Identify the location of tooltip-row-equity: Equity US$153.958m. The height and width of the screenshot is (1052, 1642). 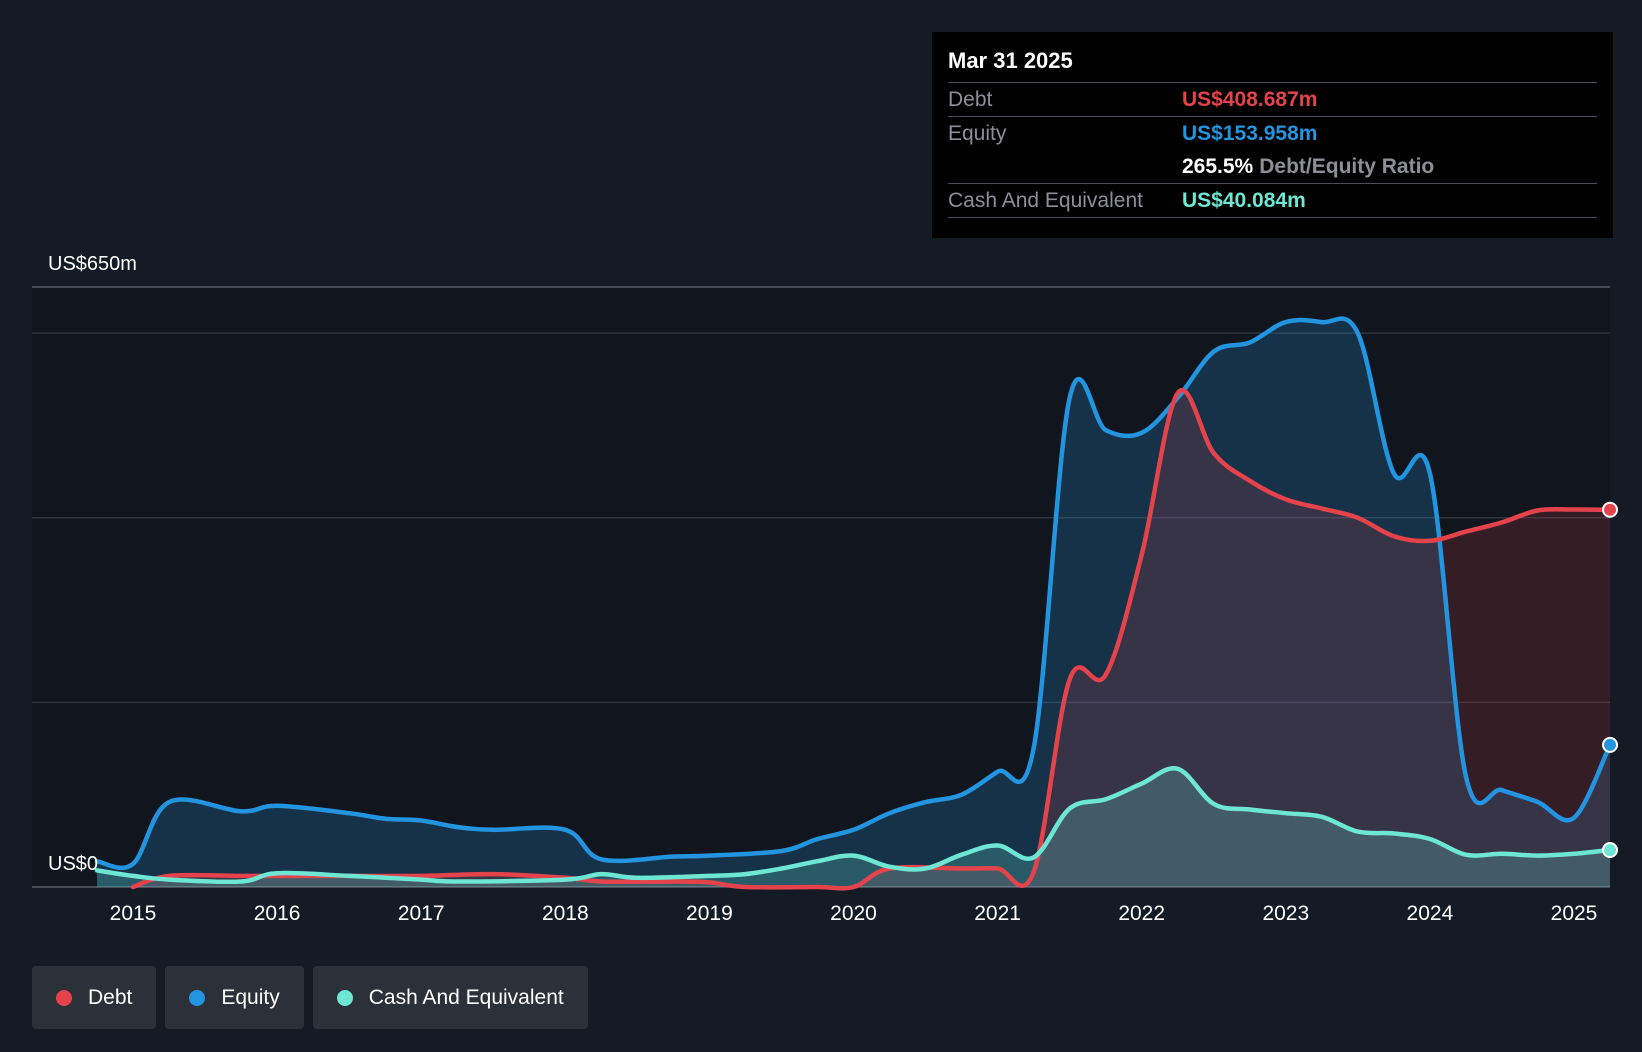
(1272, 133).